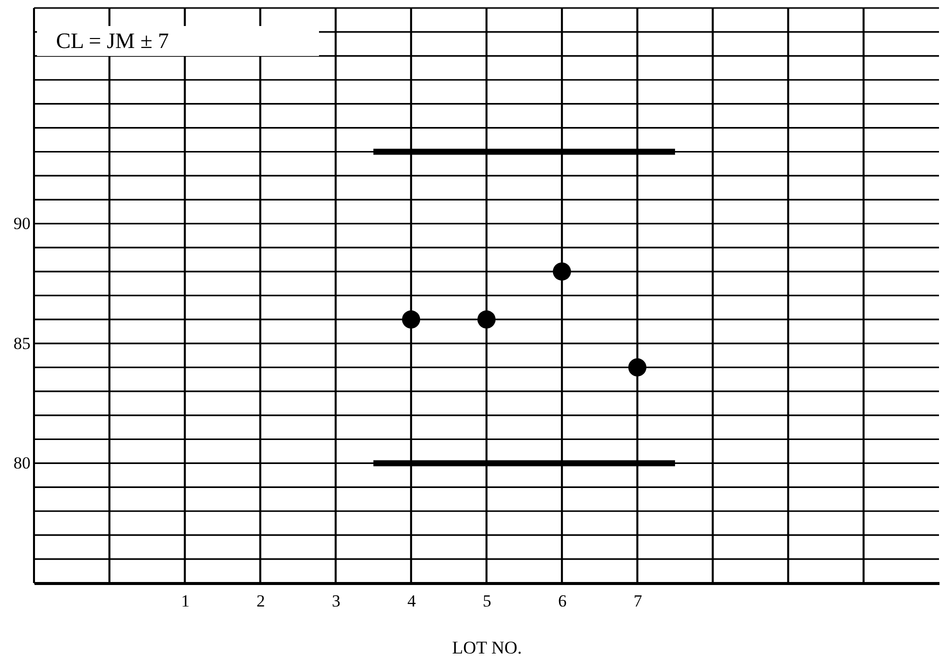  I want to click on x-tick-label: 2, so click(260, 601).